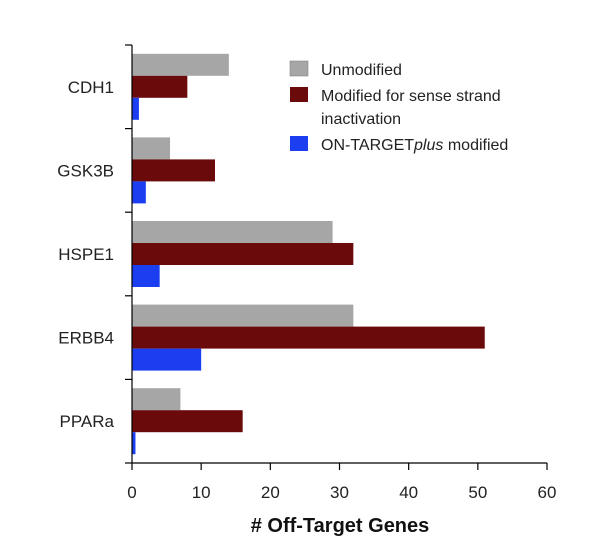  I want to click on x-tick-label: 30, so click(339, 492).